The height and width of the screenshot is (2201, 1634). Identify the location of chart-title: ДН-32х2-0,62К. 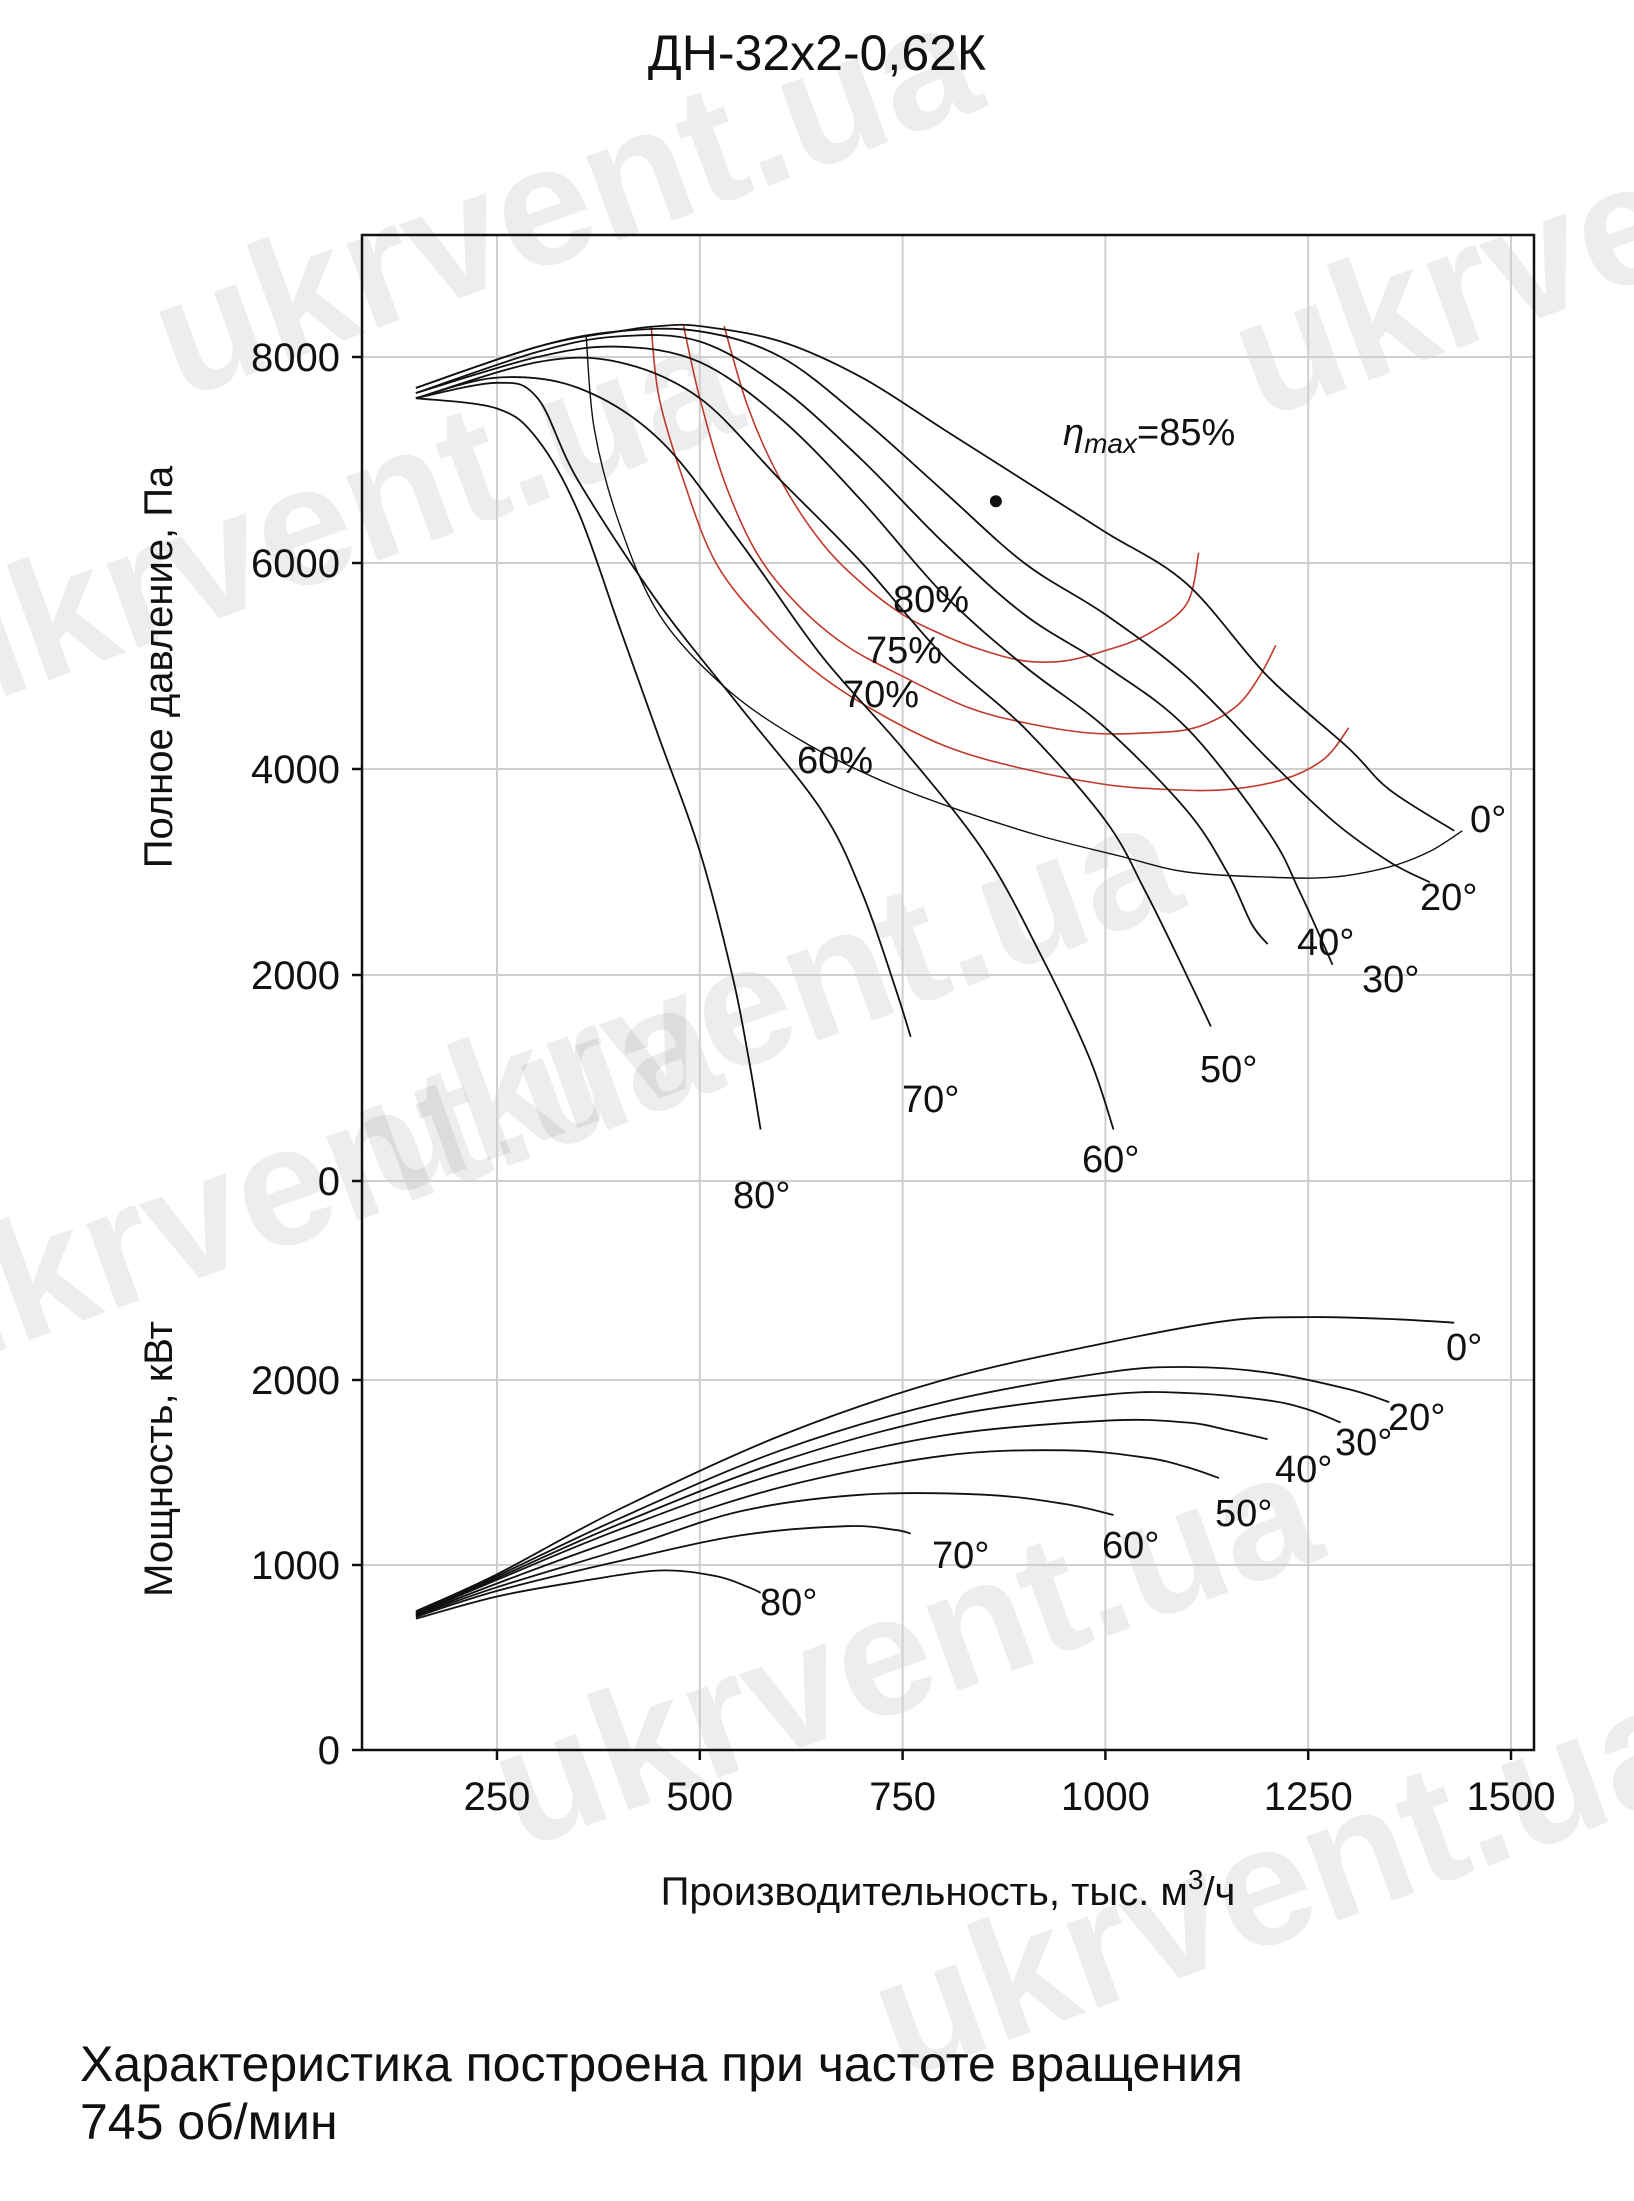
(817, 53).